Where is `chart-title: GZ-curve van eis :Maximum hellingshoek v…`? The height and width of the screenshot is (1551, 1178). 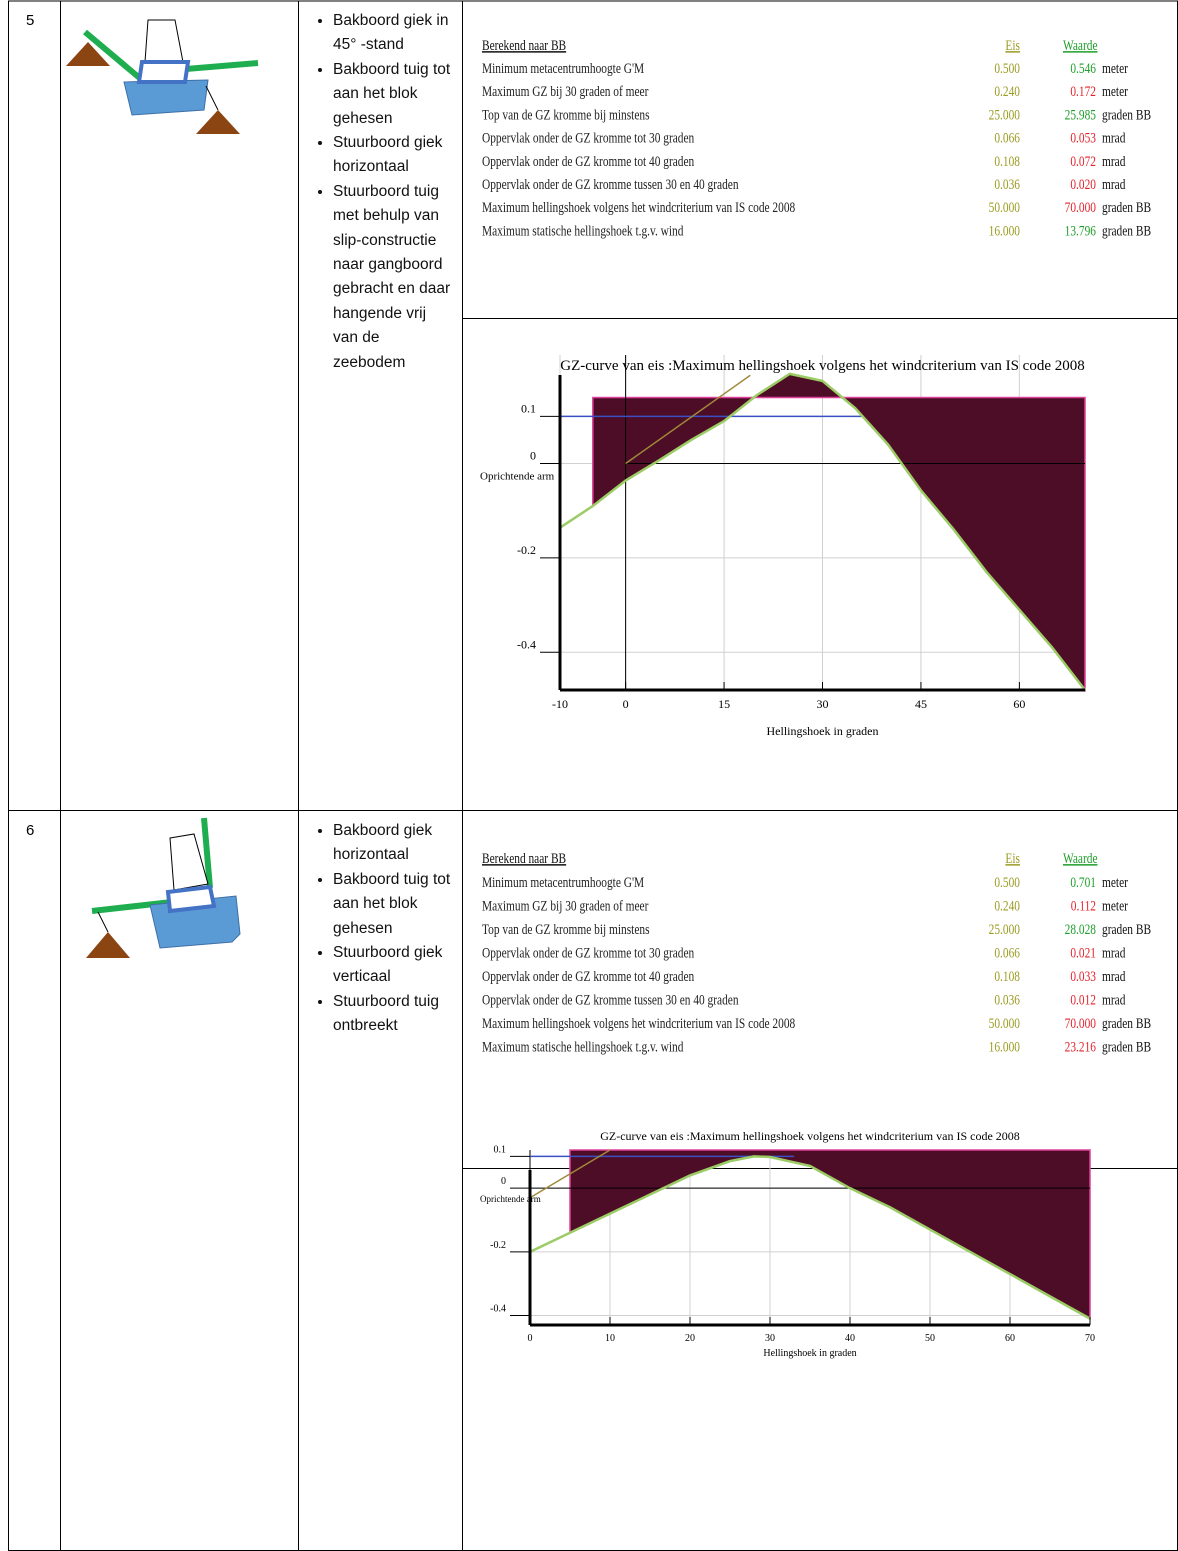 chart-title: GZ-curve van eis :Maximum hellingshoek v… is located at coordinates (810, 1136).